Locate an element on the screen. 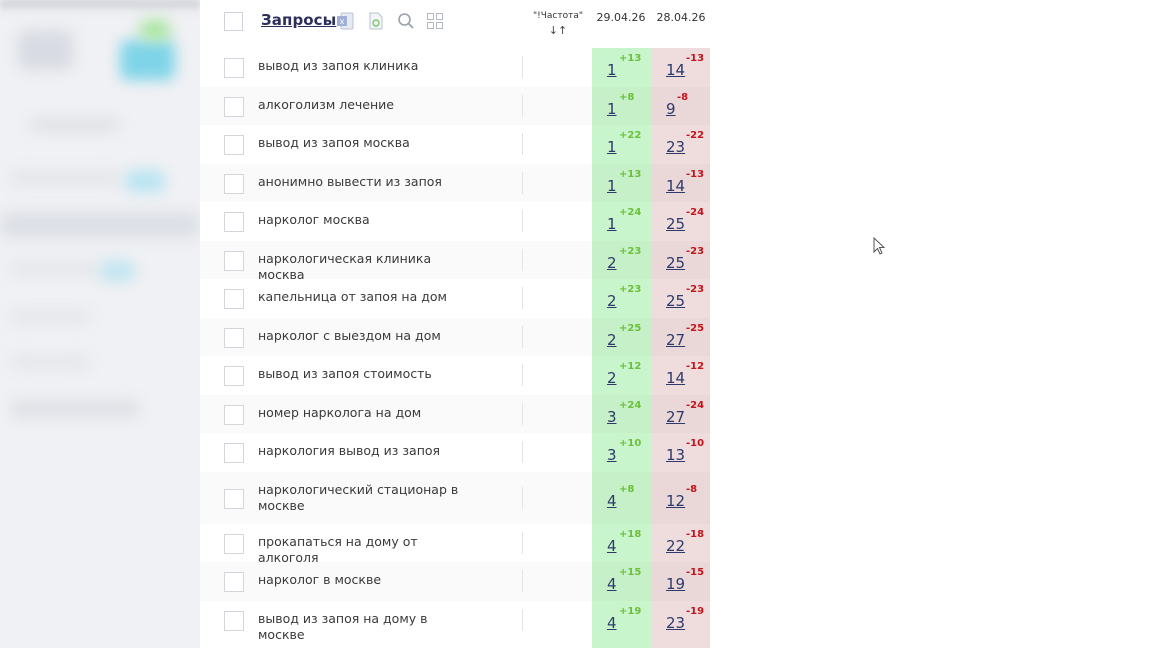 This screenshot has height=648, width=1152. frequency-label: "!Частота" is located at coordinates (558, 16).